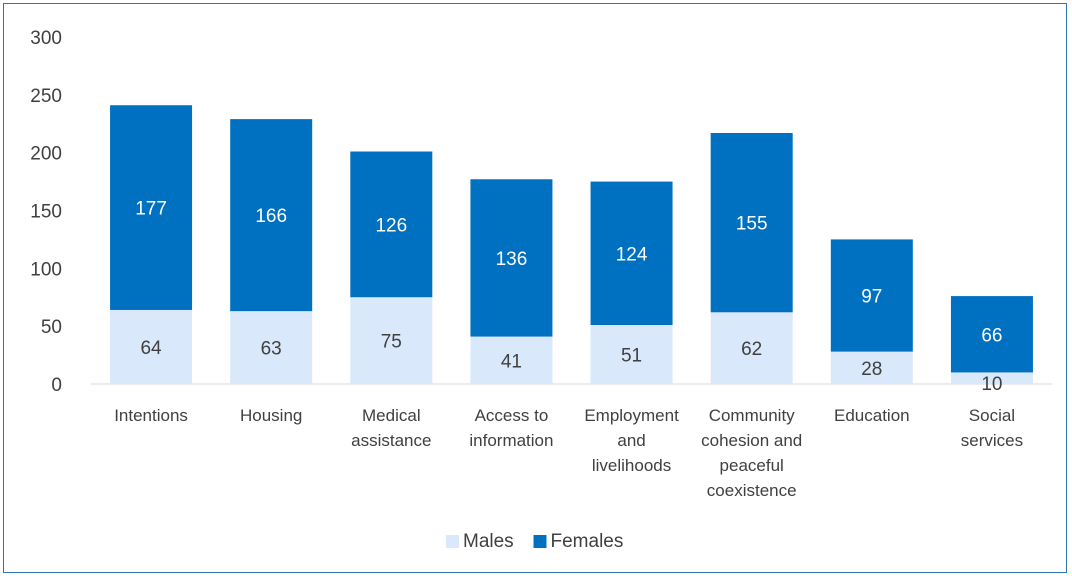 Image resolution: width=1072 pixels, height=578 pixels. I want to click on data-label: 126, so click(391, 225).